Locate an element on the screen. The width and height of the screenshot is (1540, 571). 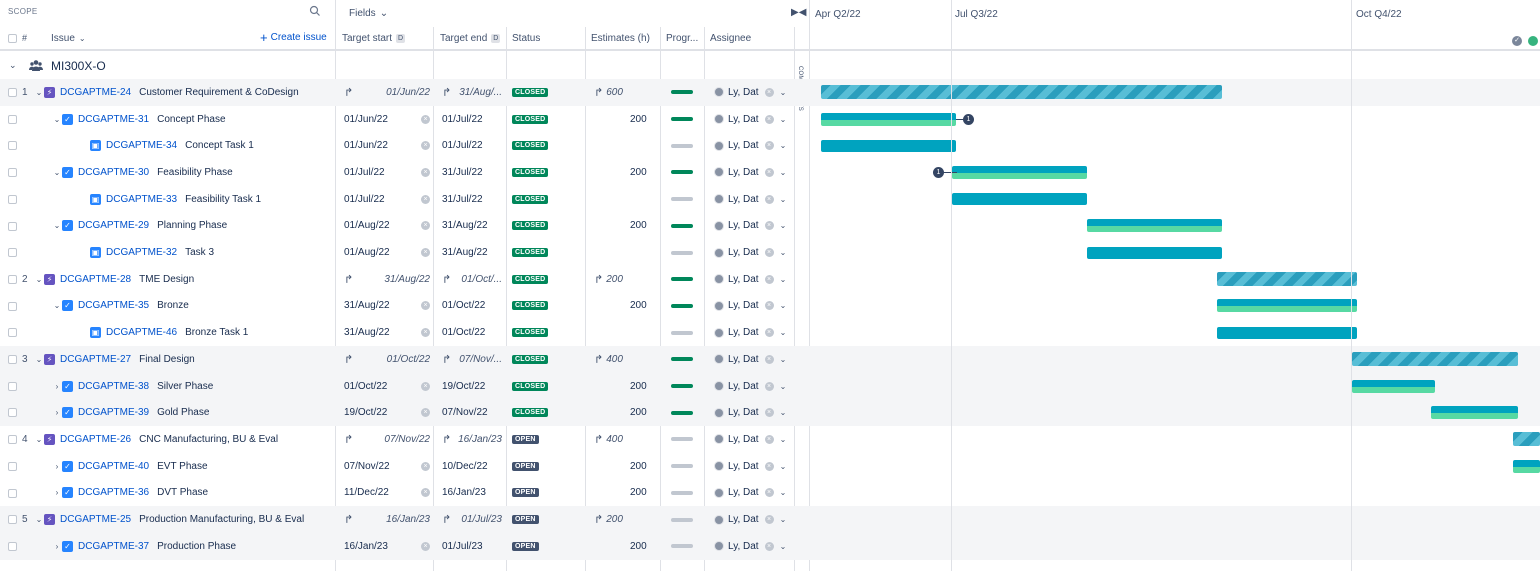
target-start-cell: 16/Jan/23 × is located at coordinates (387, 546).